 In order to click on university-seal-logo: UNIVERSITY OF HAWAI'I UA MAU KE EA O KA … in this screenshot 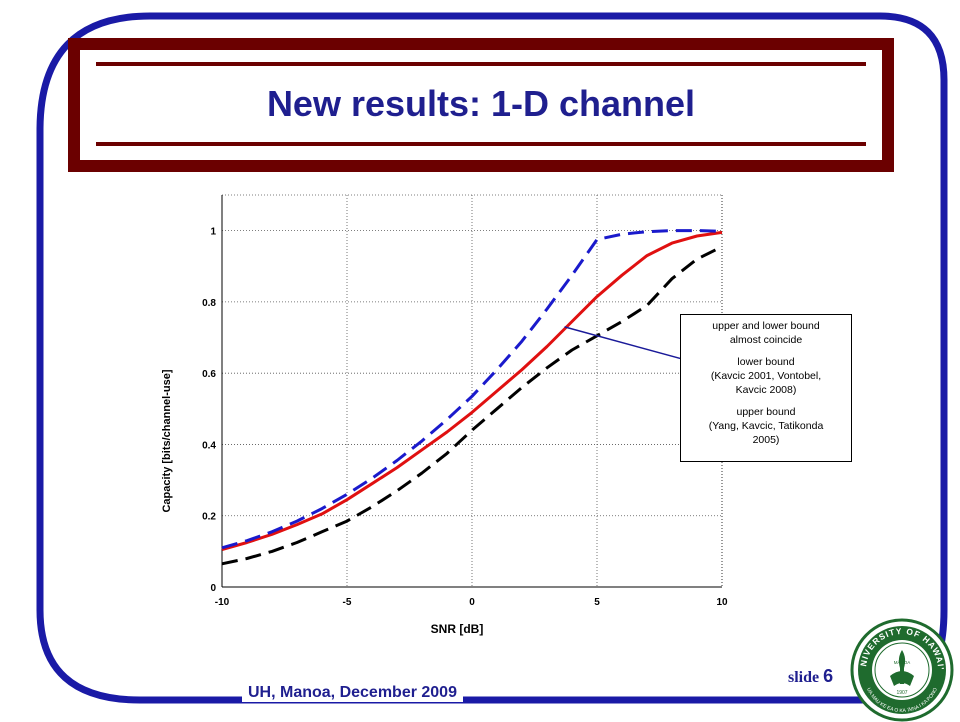, I will do `click(902, 670)`.